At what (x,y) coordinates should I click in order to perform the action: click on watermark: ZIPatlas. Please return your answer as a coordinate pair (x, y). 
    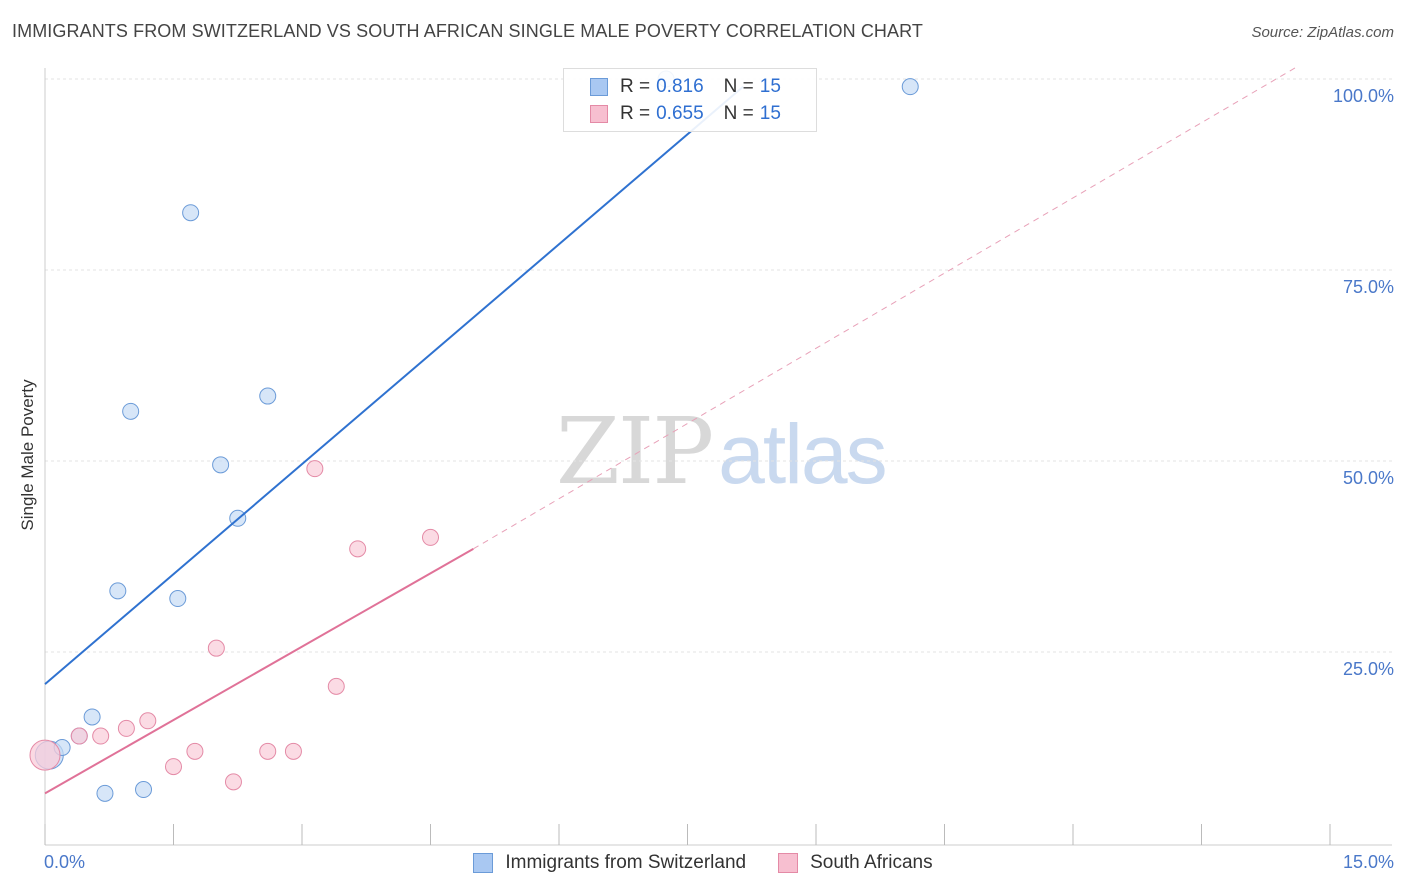
    Looking at the image, I should click on (722, 451).